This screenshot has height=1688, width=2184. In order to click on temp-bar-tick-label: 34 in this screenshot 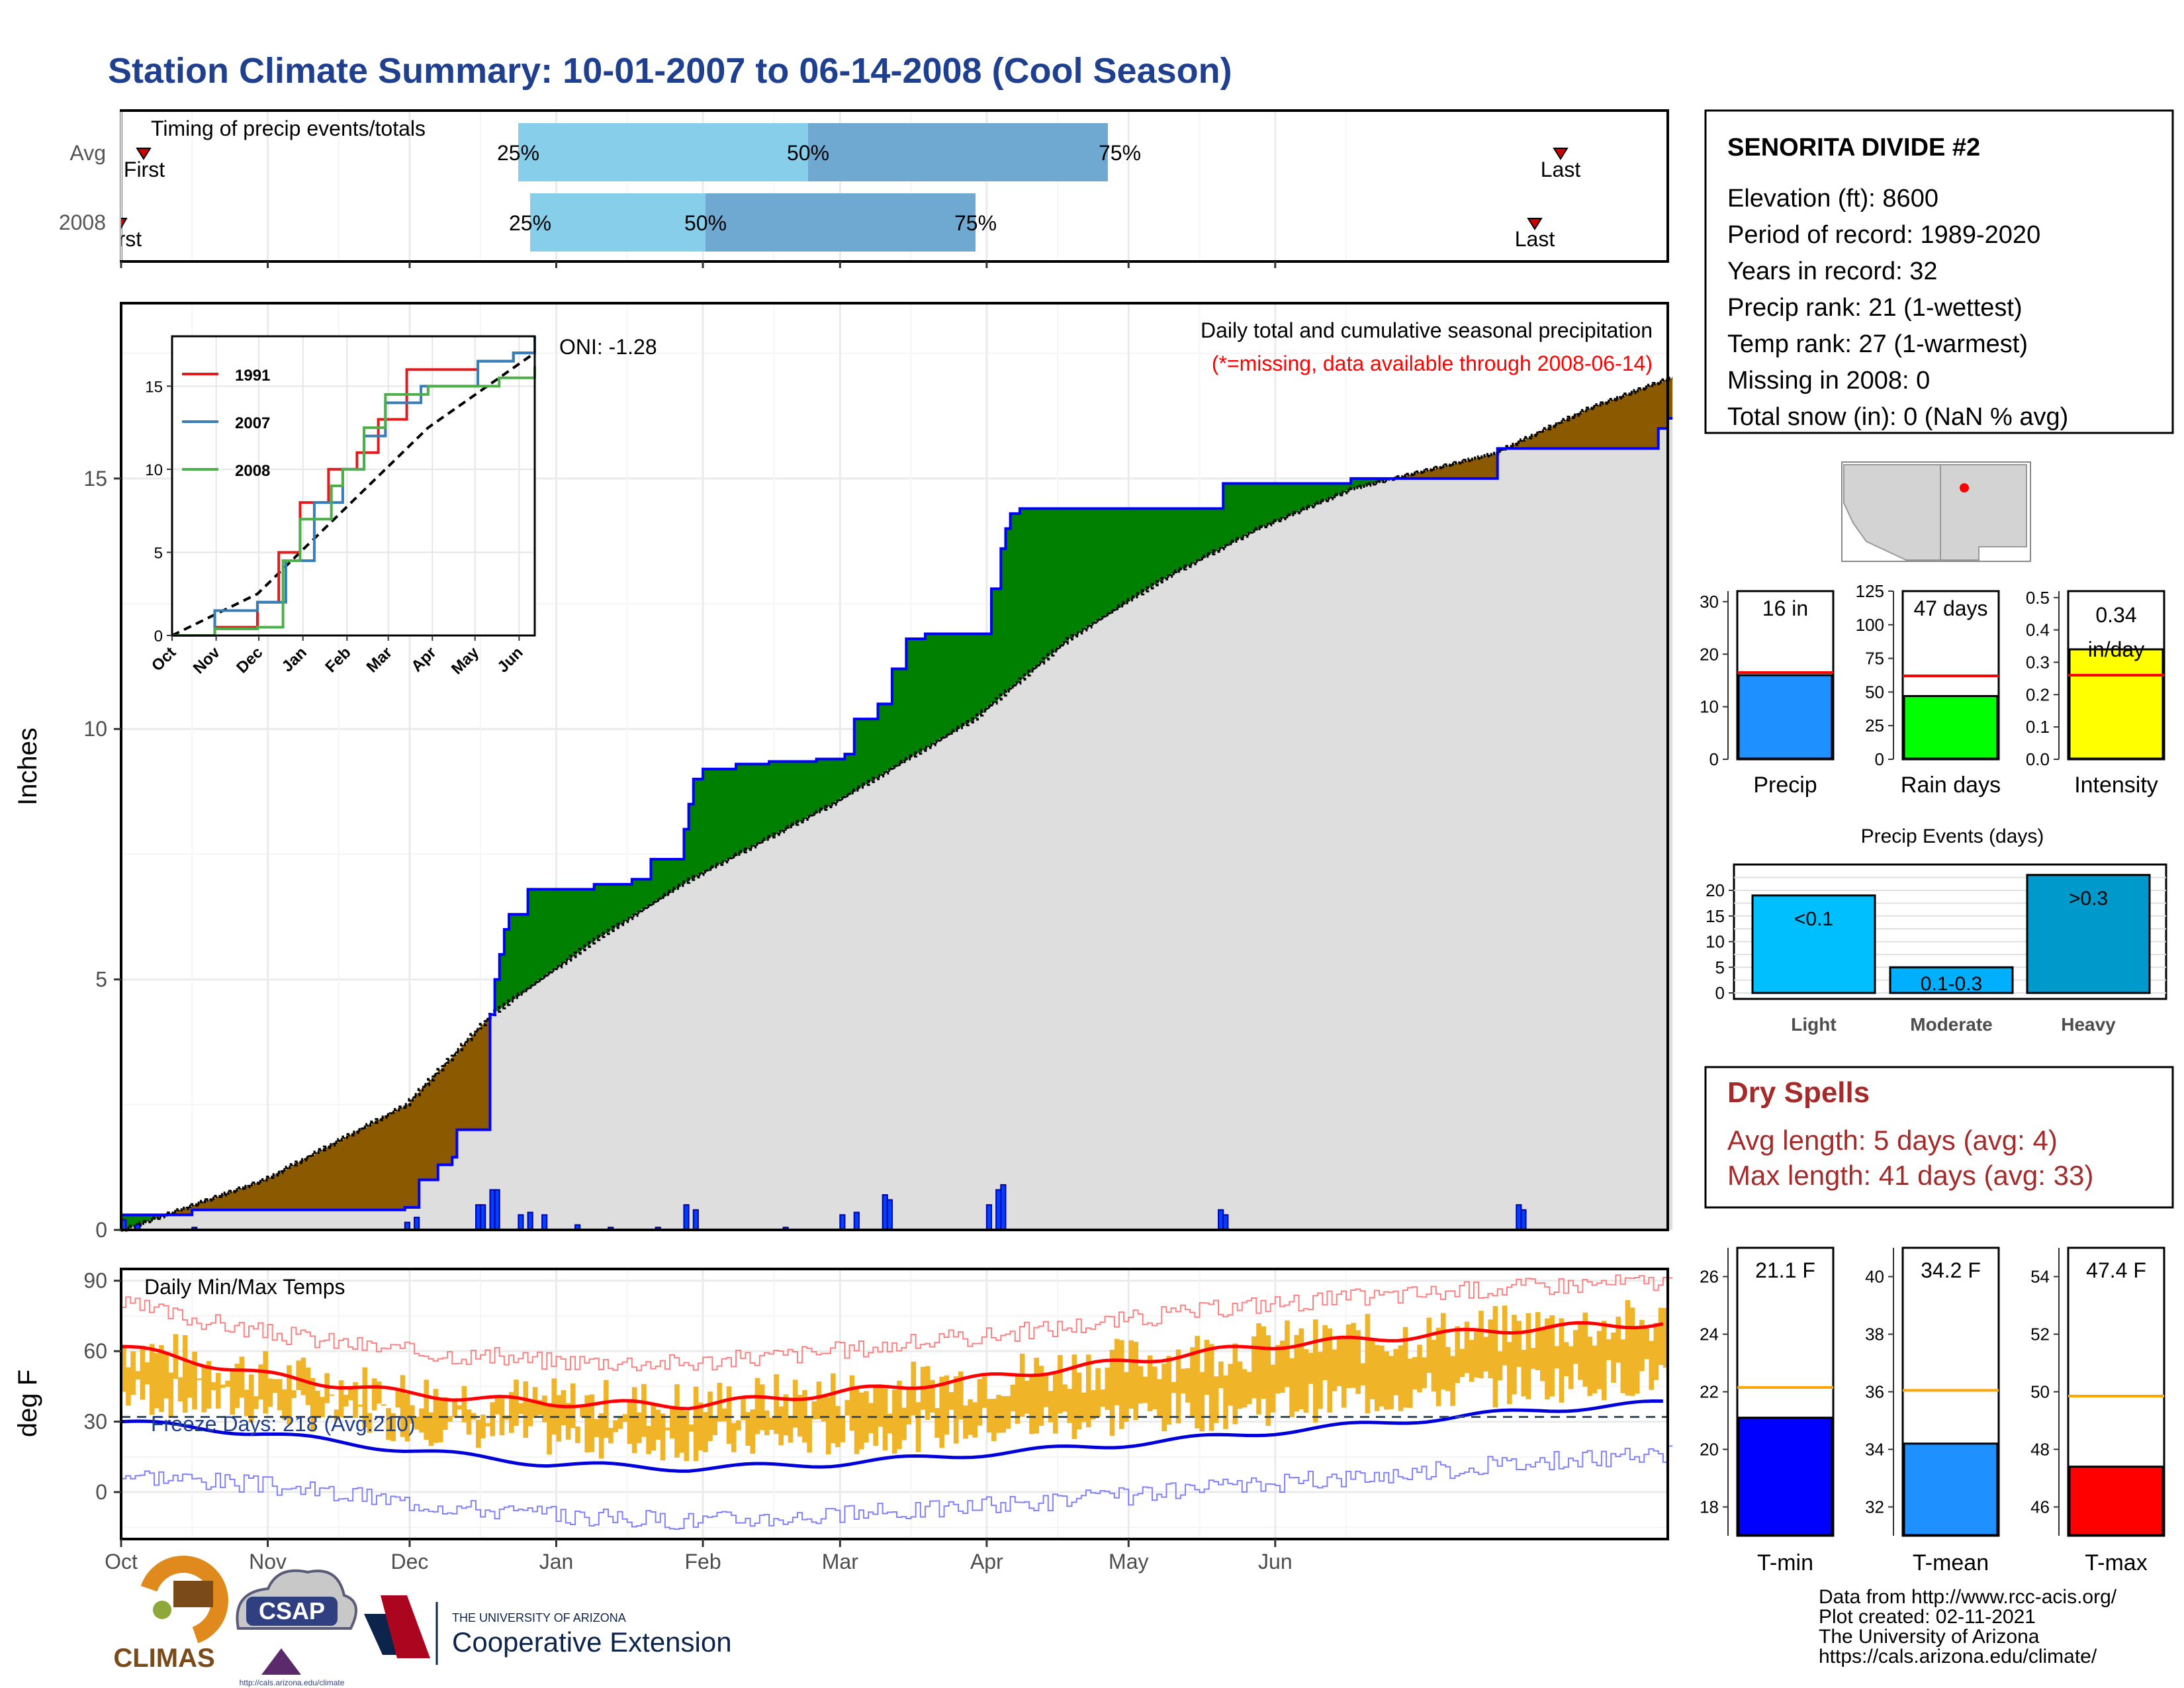, I will do `click(1874, 1450)`.